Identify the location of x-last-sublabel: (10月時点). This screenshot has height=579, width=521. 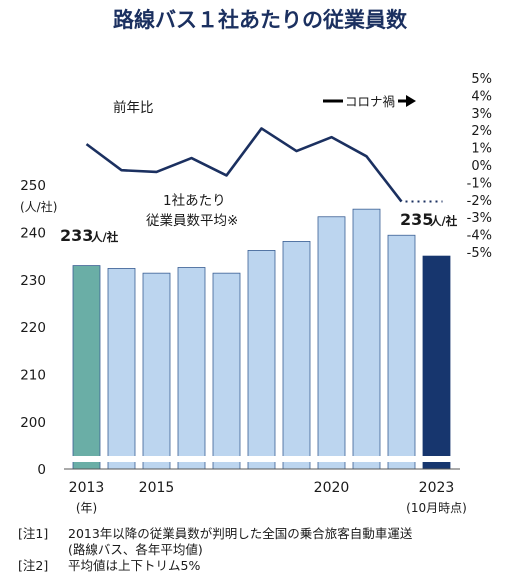
(436, 508).